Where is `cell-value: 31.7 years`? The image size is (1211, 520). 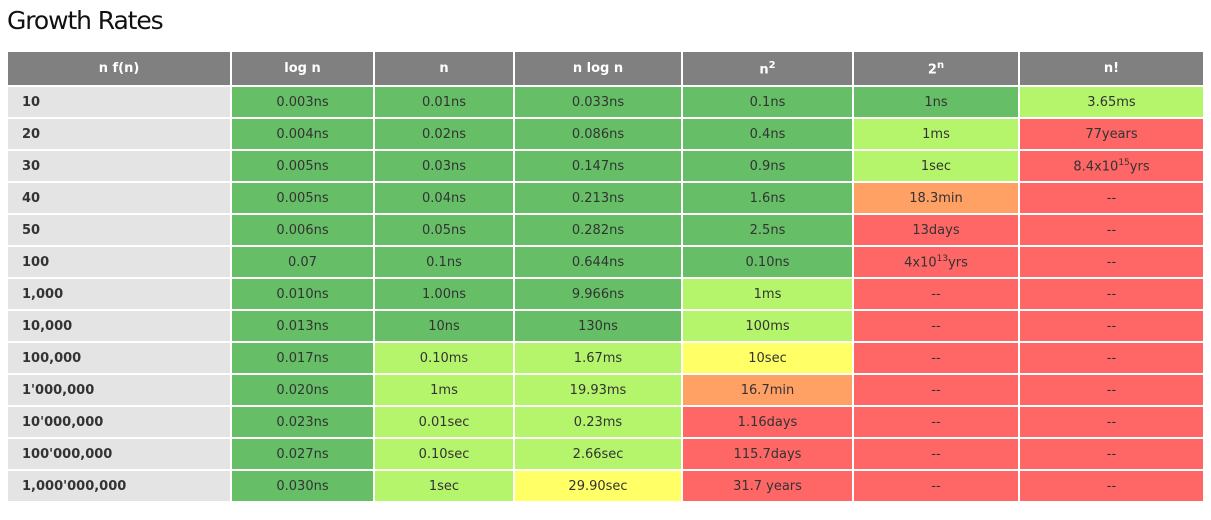 cell-value: 31.7 years is located at coordinates (767, 486).